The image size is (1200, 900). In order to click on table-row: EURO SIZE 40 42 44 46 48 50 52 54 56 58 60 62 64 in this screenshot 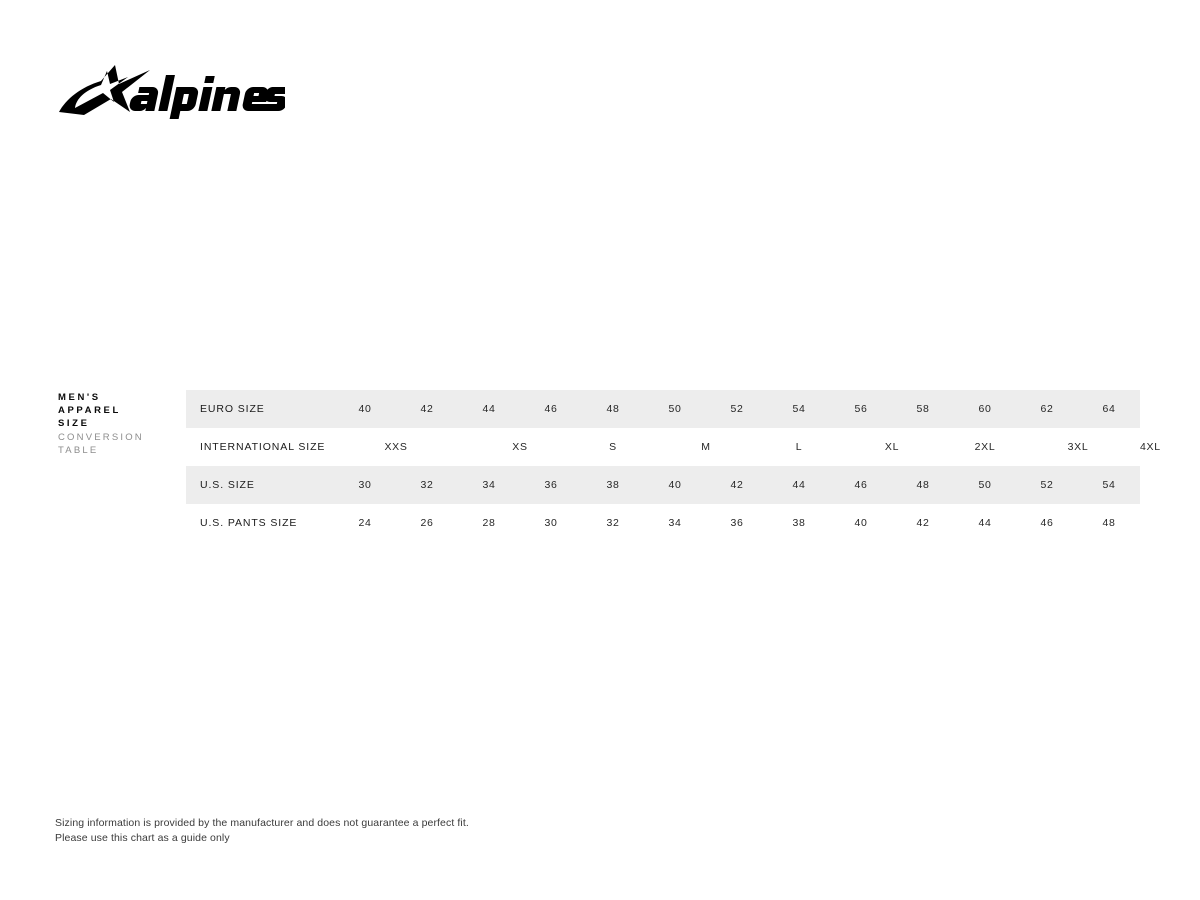, I will do `click(663, 409)`.